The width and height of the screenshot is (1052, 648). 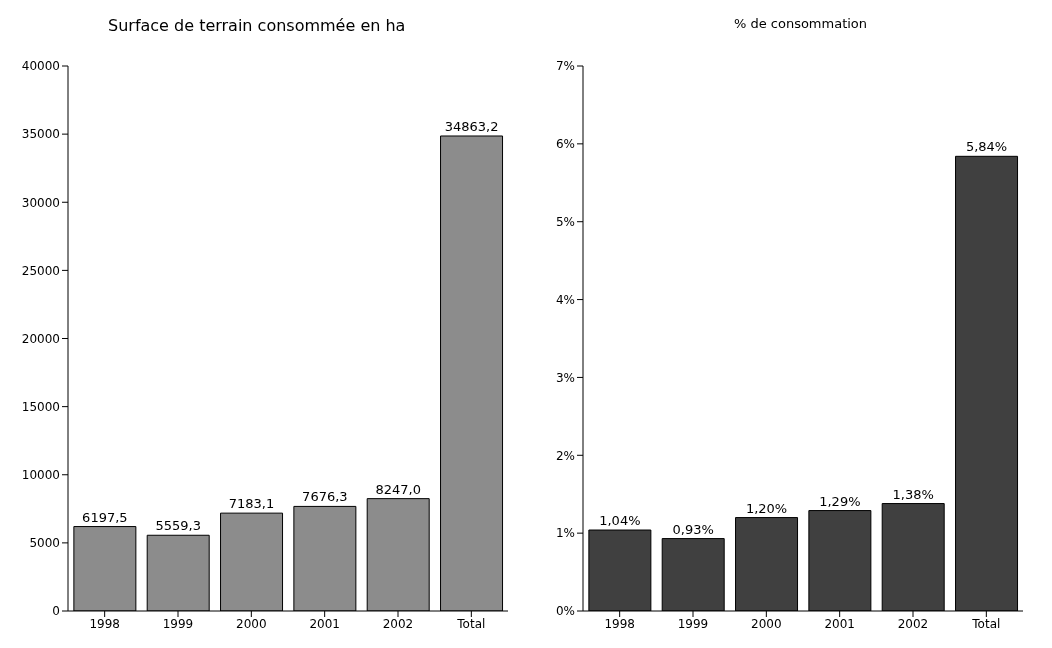 What do you see at coordinates (40, 202) in the screenshot?
I see `y-tick-label: 30000` at bounding box center [40, 202].